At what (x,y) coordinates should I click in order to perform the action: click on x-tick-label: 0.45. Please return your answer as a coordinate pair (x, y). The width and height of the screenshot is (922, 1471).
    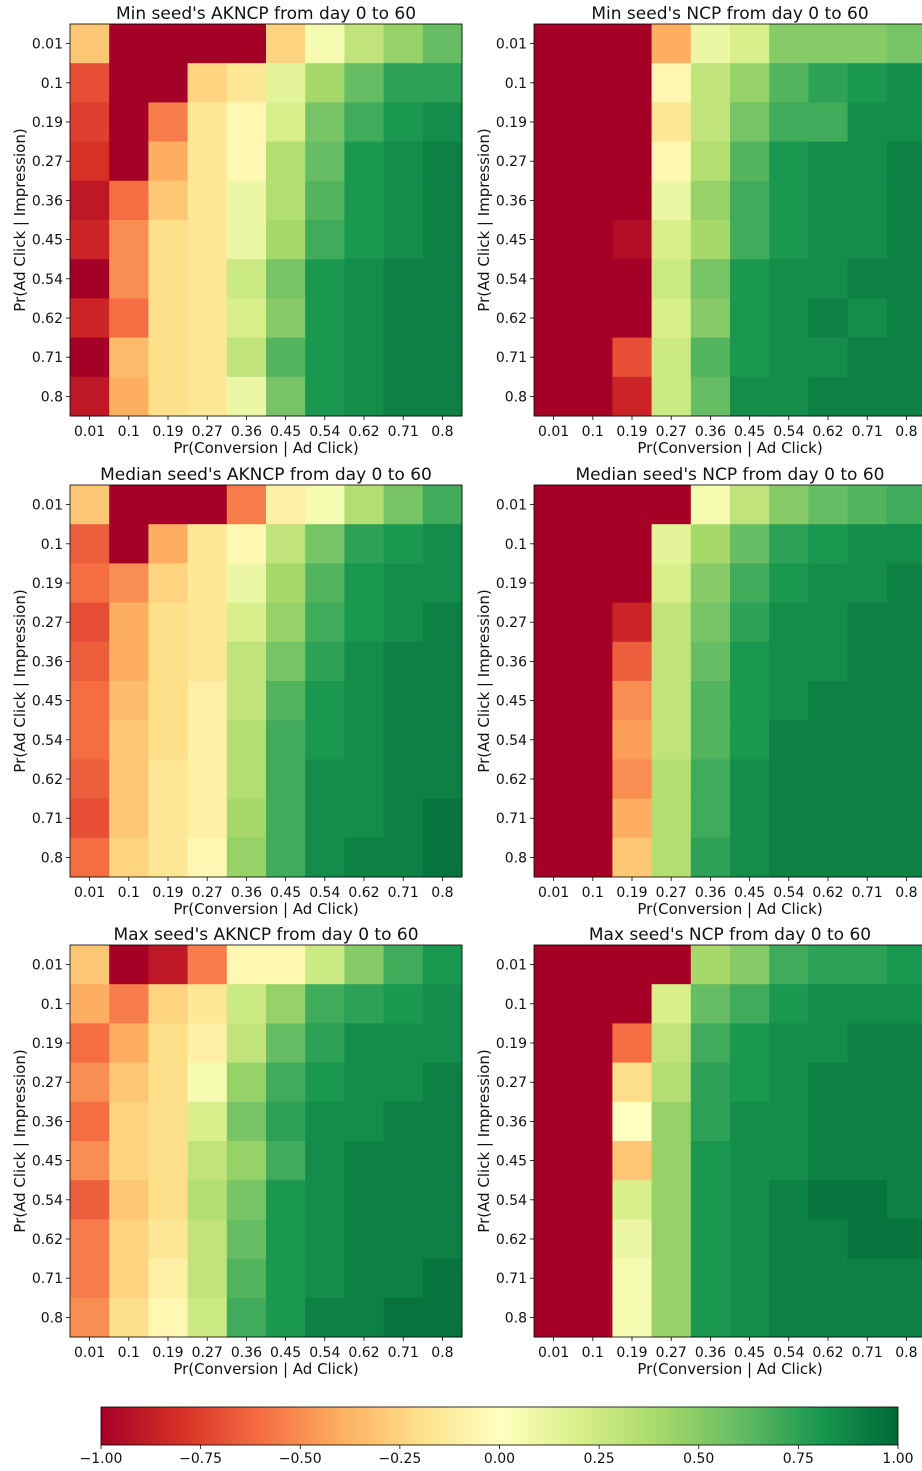
    Looking at the image, I should click on (749, 432).